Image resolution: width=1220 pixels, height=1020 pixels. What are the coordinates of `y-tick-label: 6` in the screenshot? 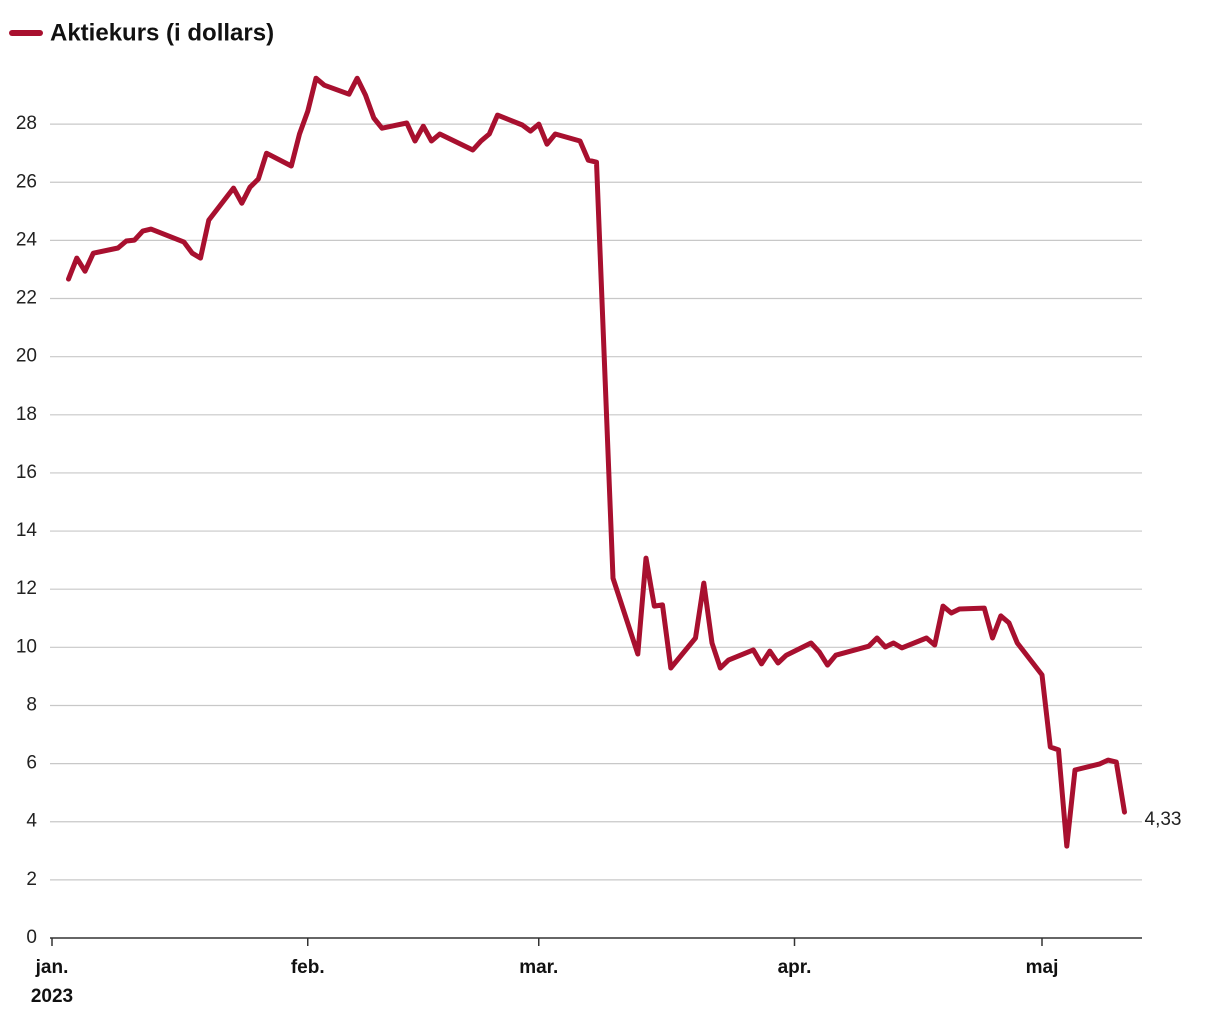 It's located at (31, 763).